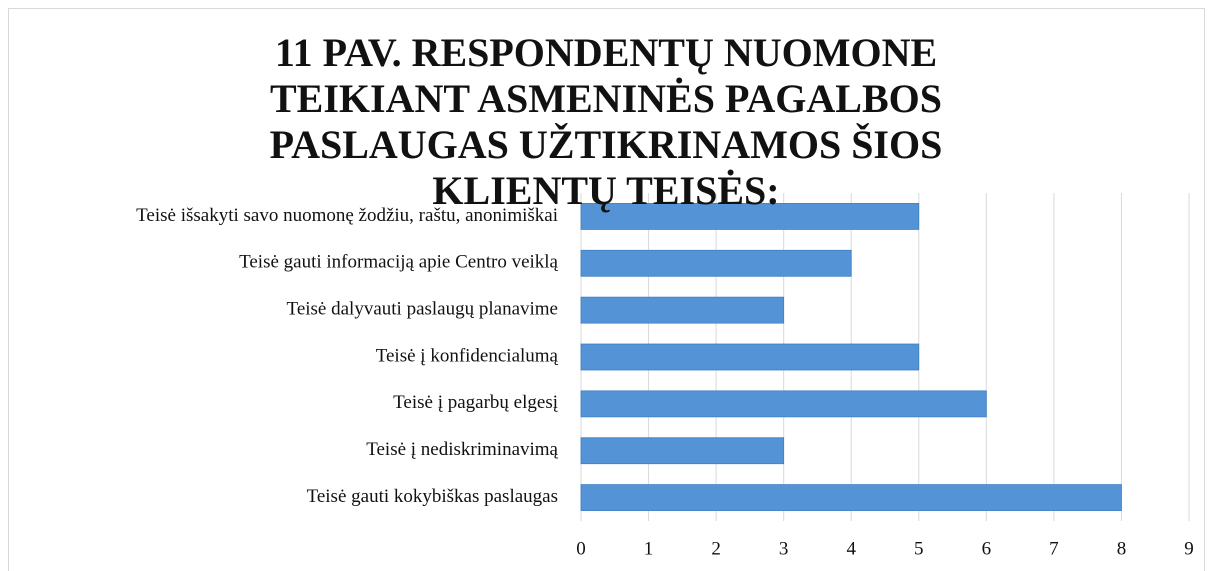  Describe the element at coordinates (581, 548) in the screenshot. I see `x-tick-label: 0` at that location.